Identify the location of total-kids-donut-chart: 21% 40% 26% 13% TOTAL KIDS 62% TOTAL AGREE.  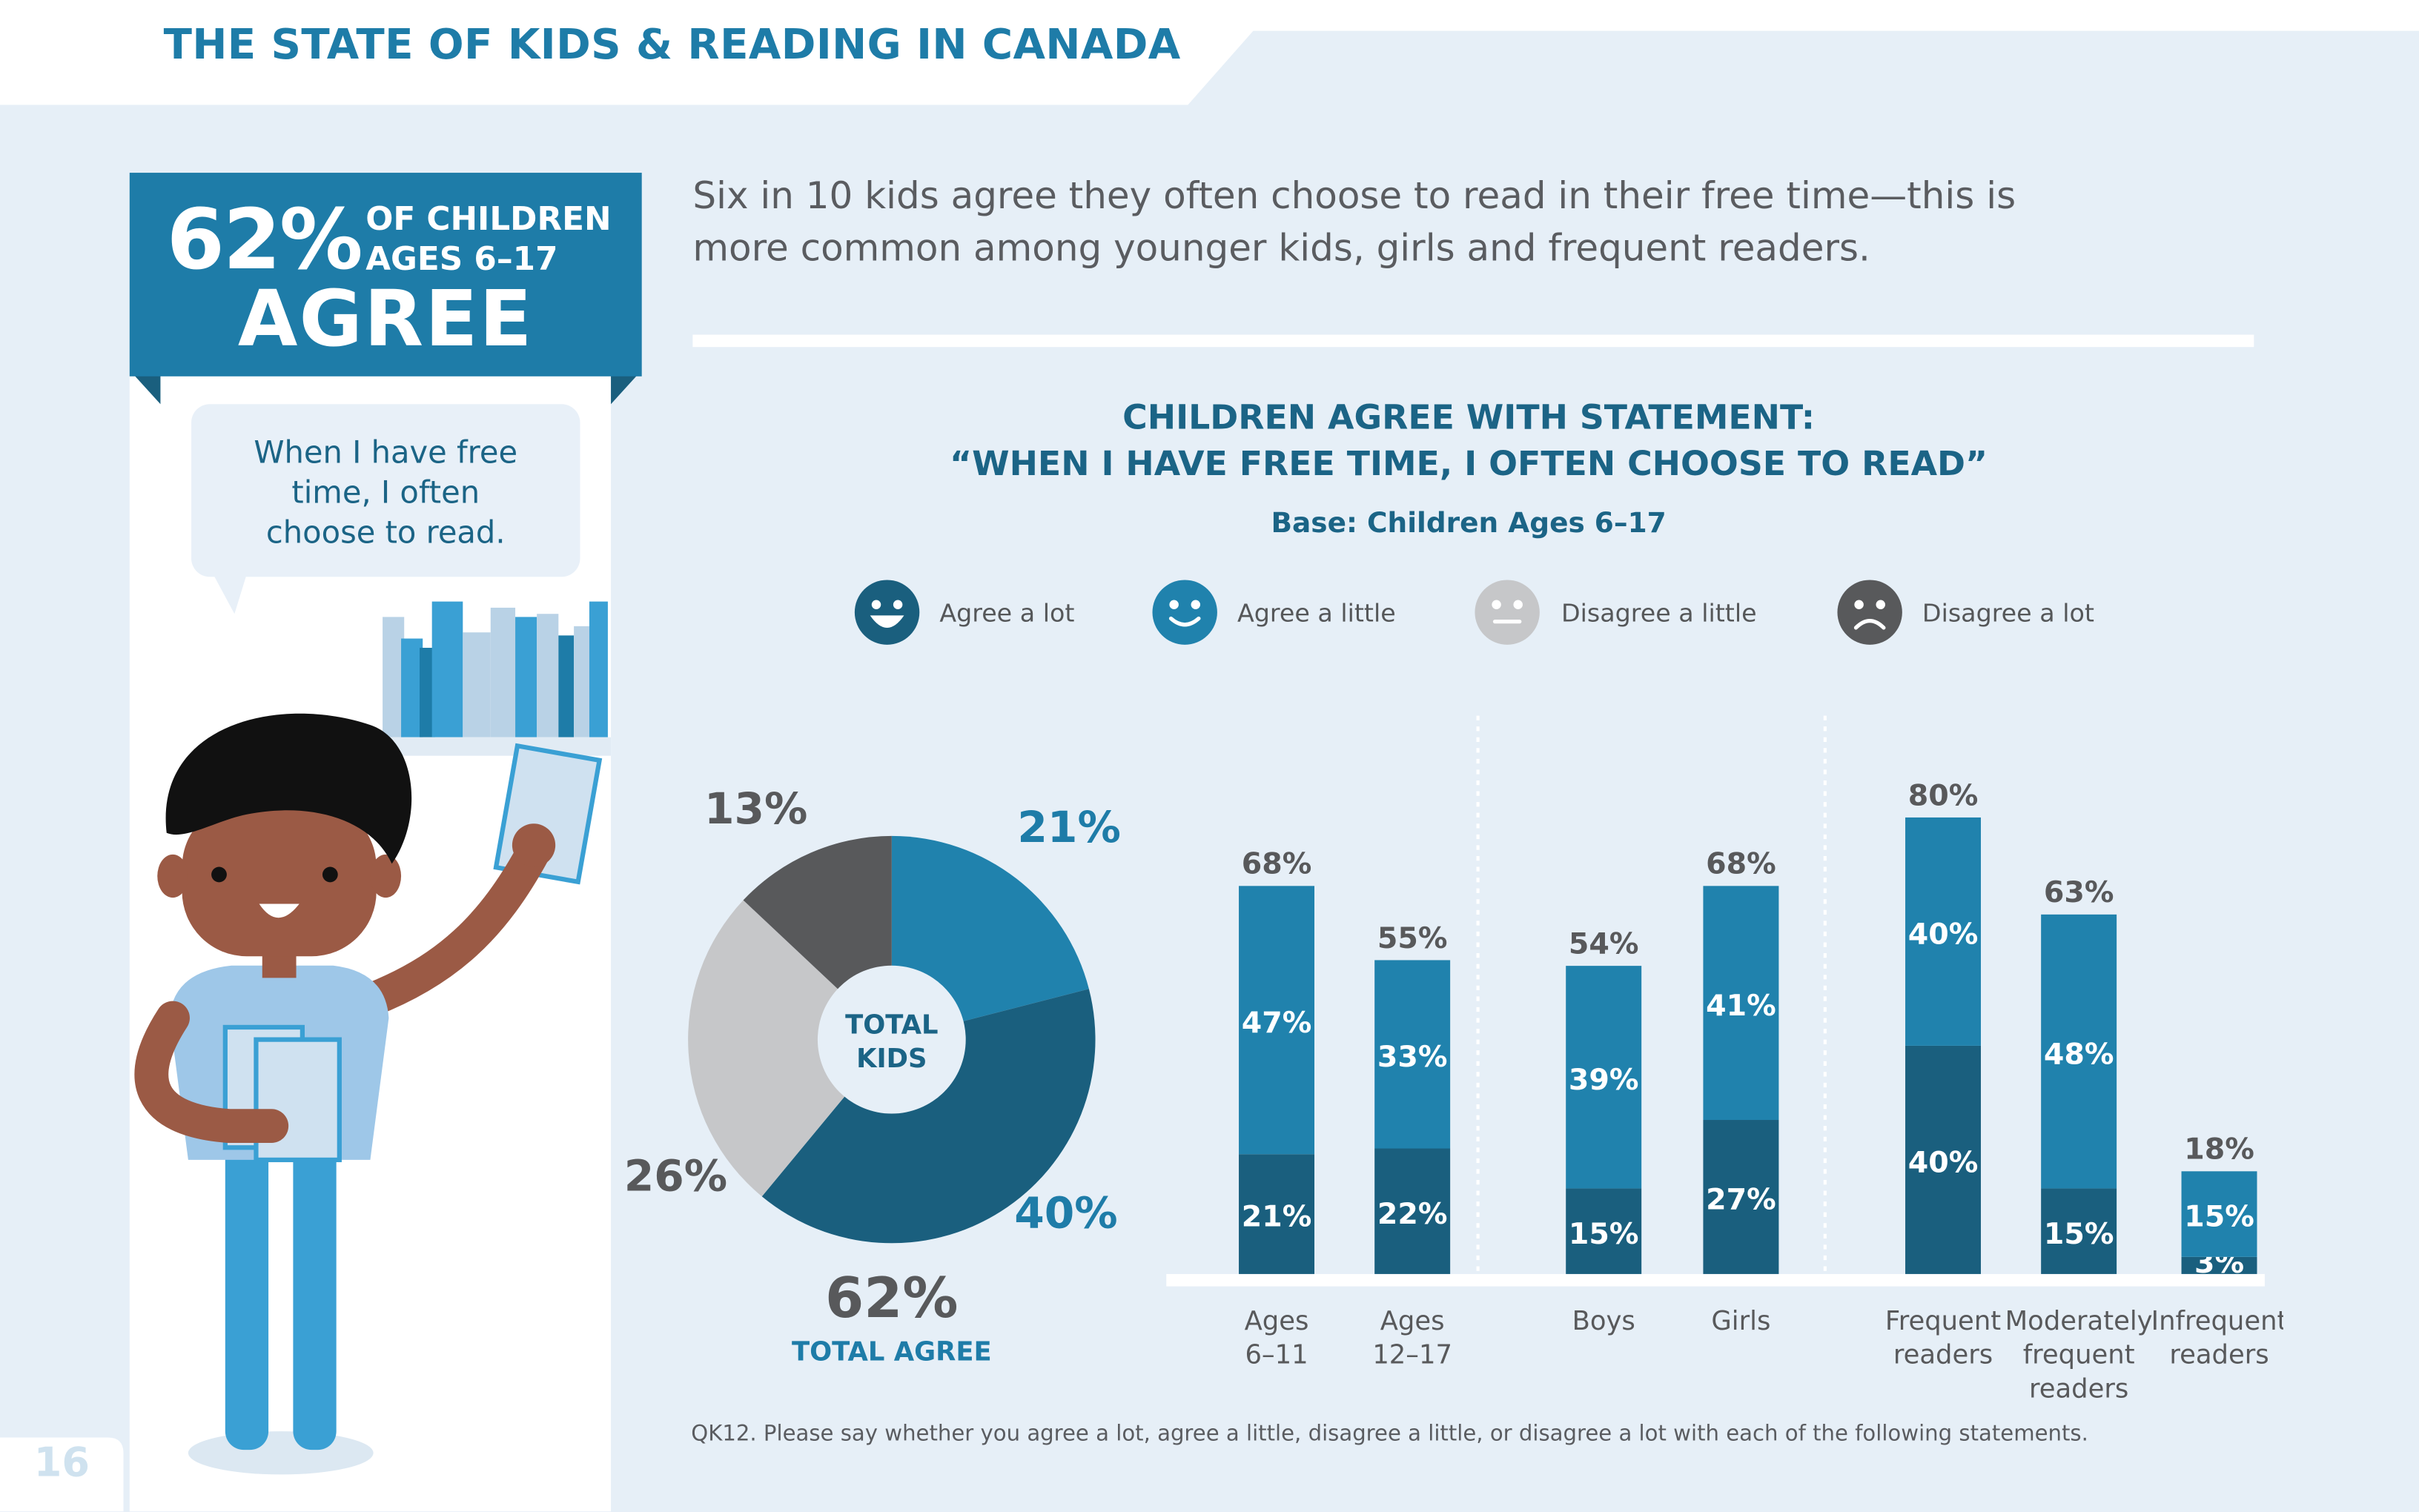
(872, 1075).